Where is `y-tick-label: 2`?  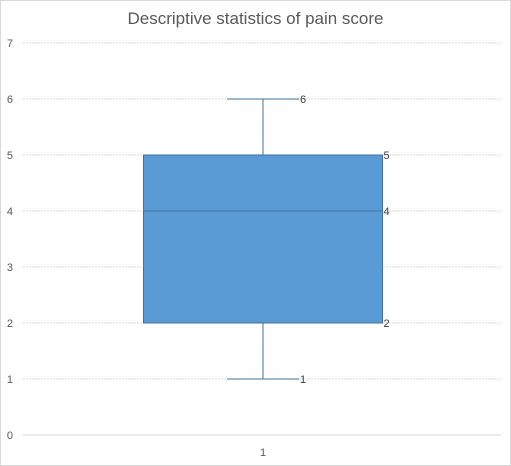 y-tick-label: 2 is located at coordinates (10, 324).